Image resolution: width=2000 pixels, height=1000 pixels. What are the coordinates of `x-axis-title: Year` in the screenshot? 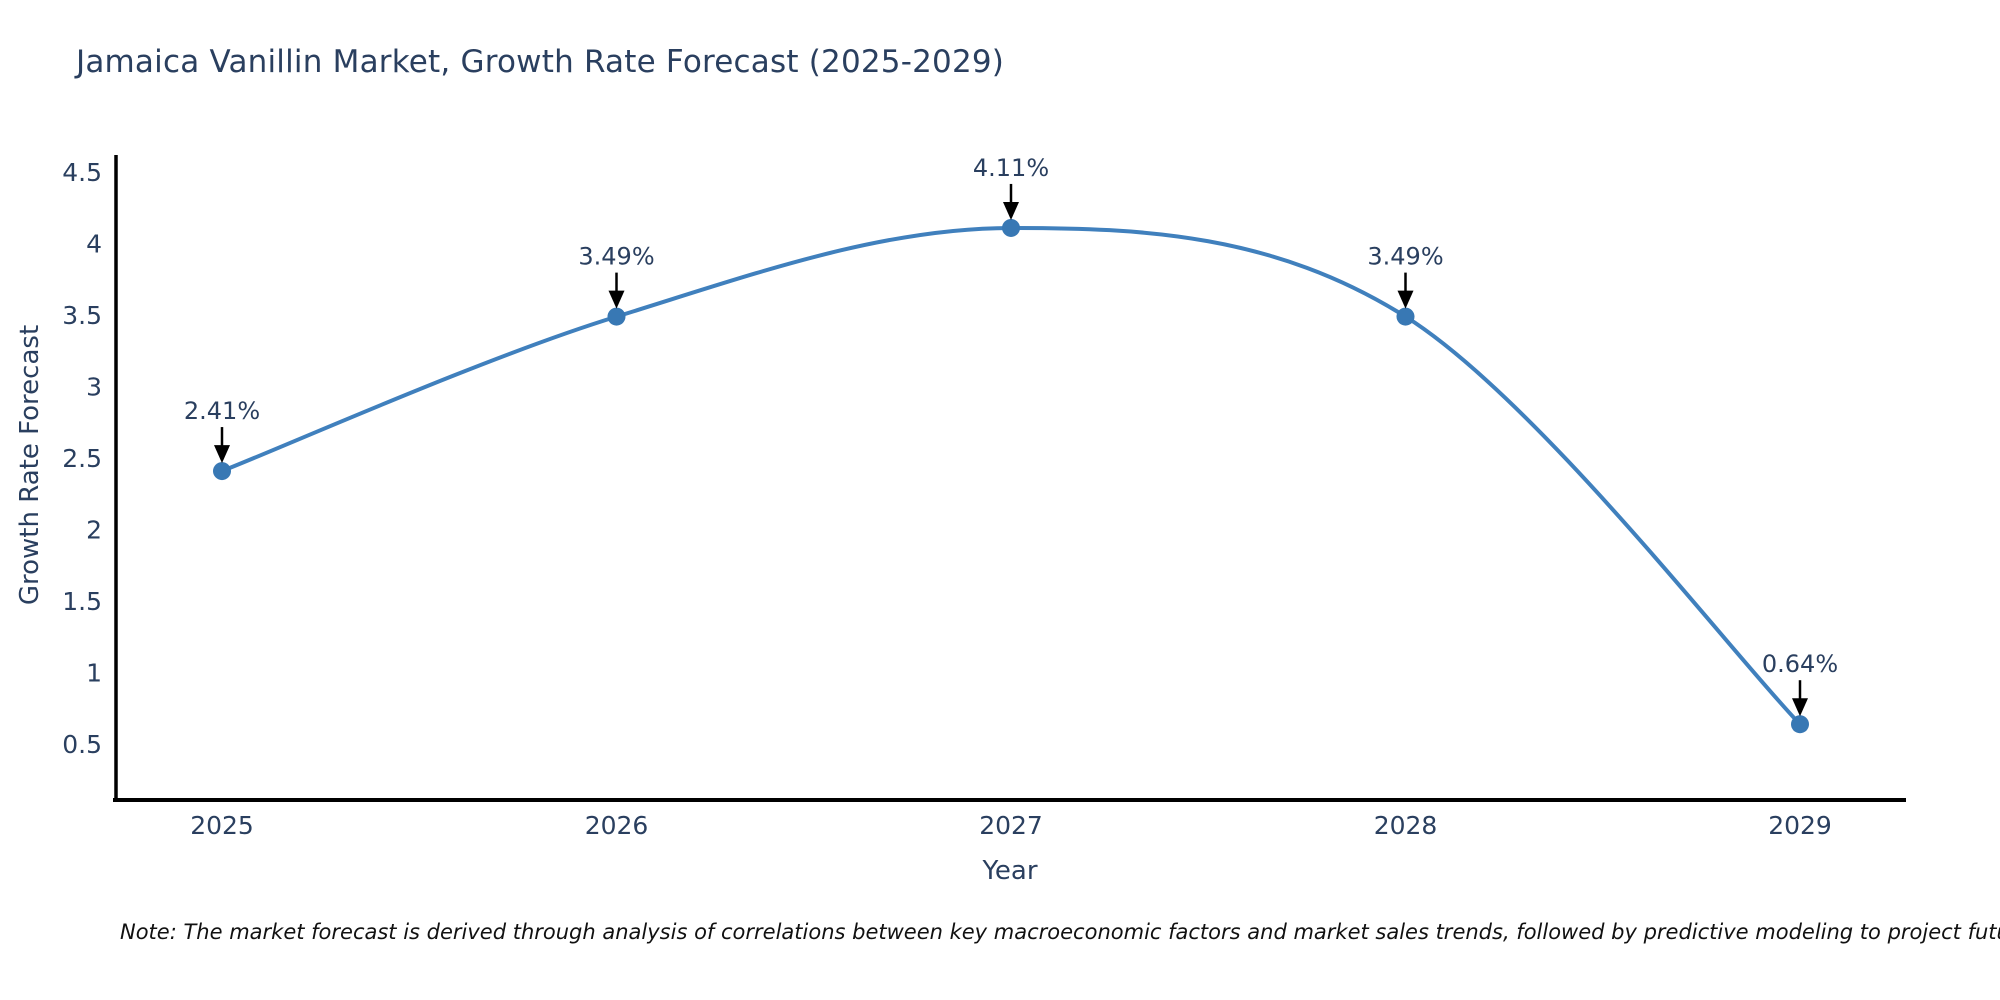 It's located at (1010, 871).